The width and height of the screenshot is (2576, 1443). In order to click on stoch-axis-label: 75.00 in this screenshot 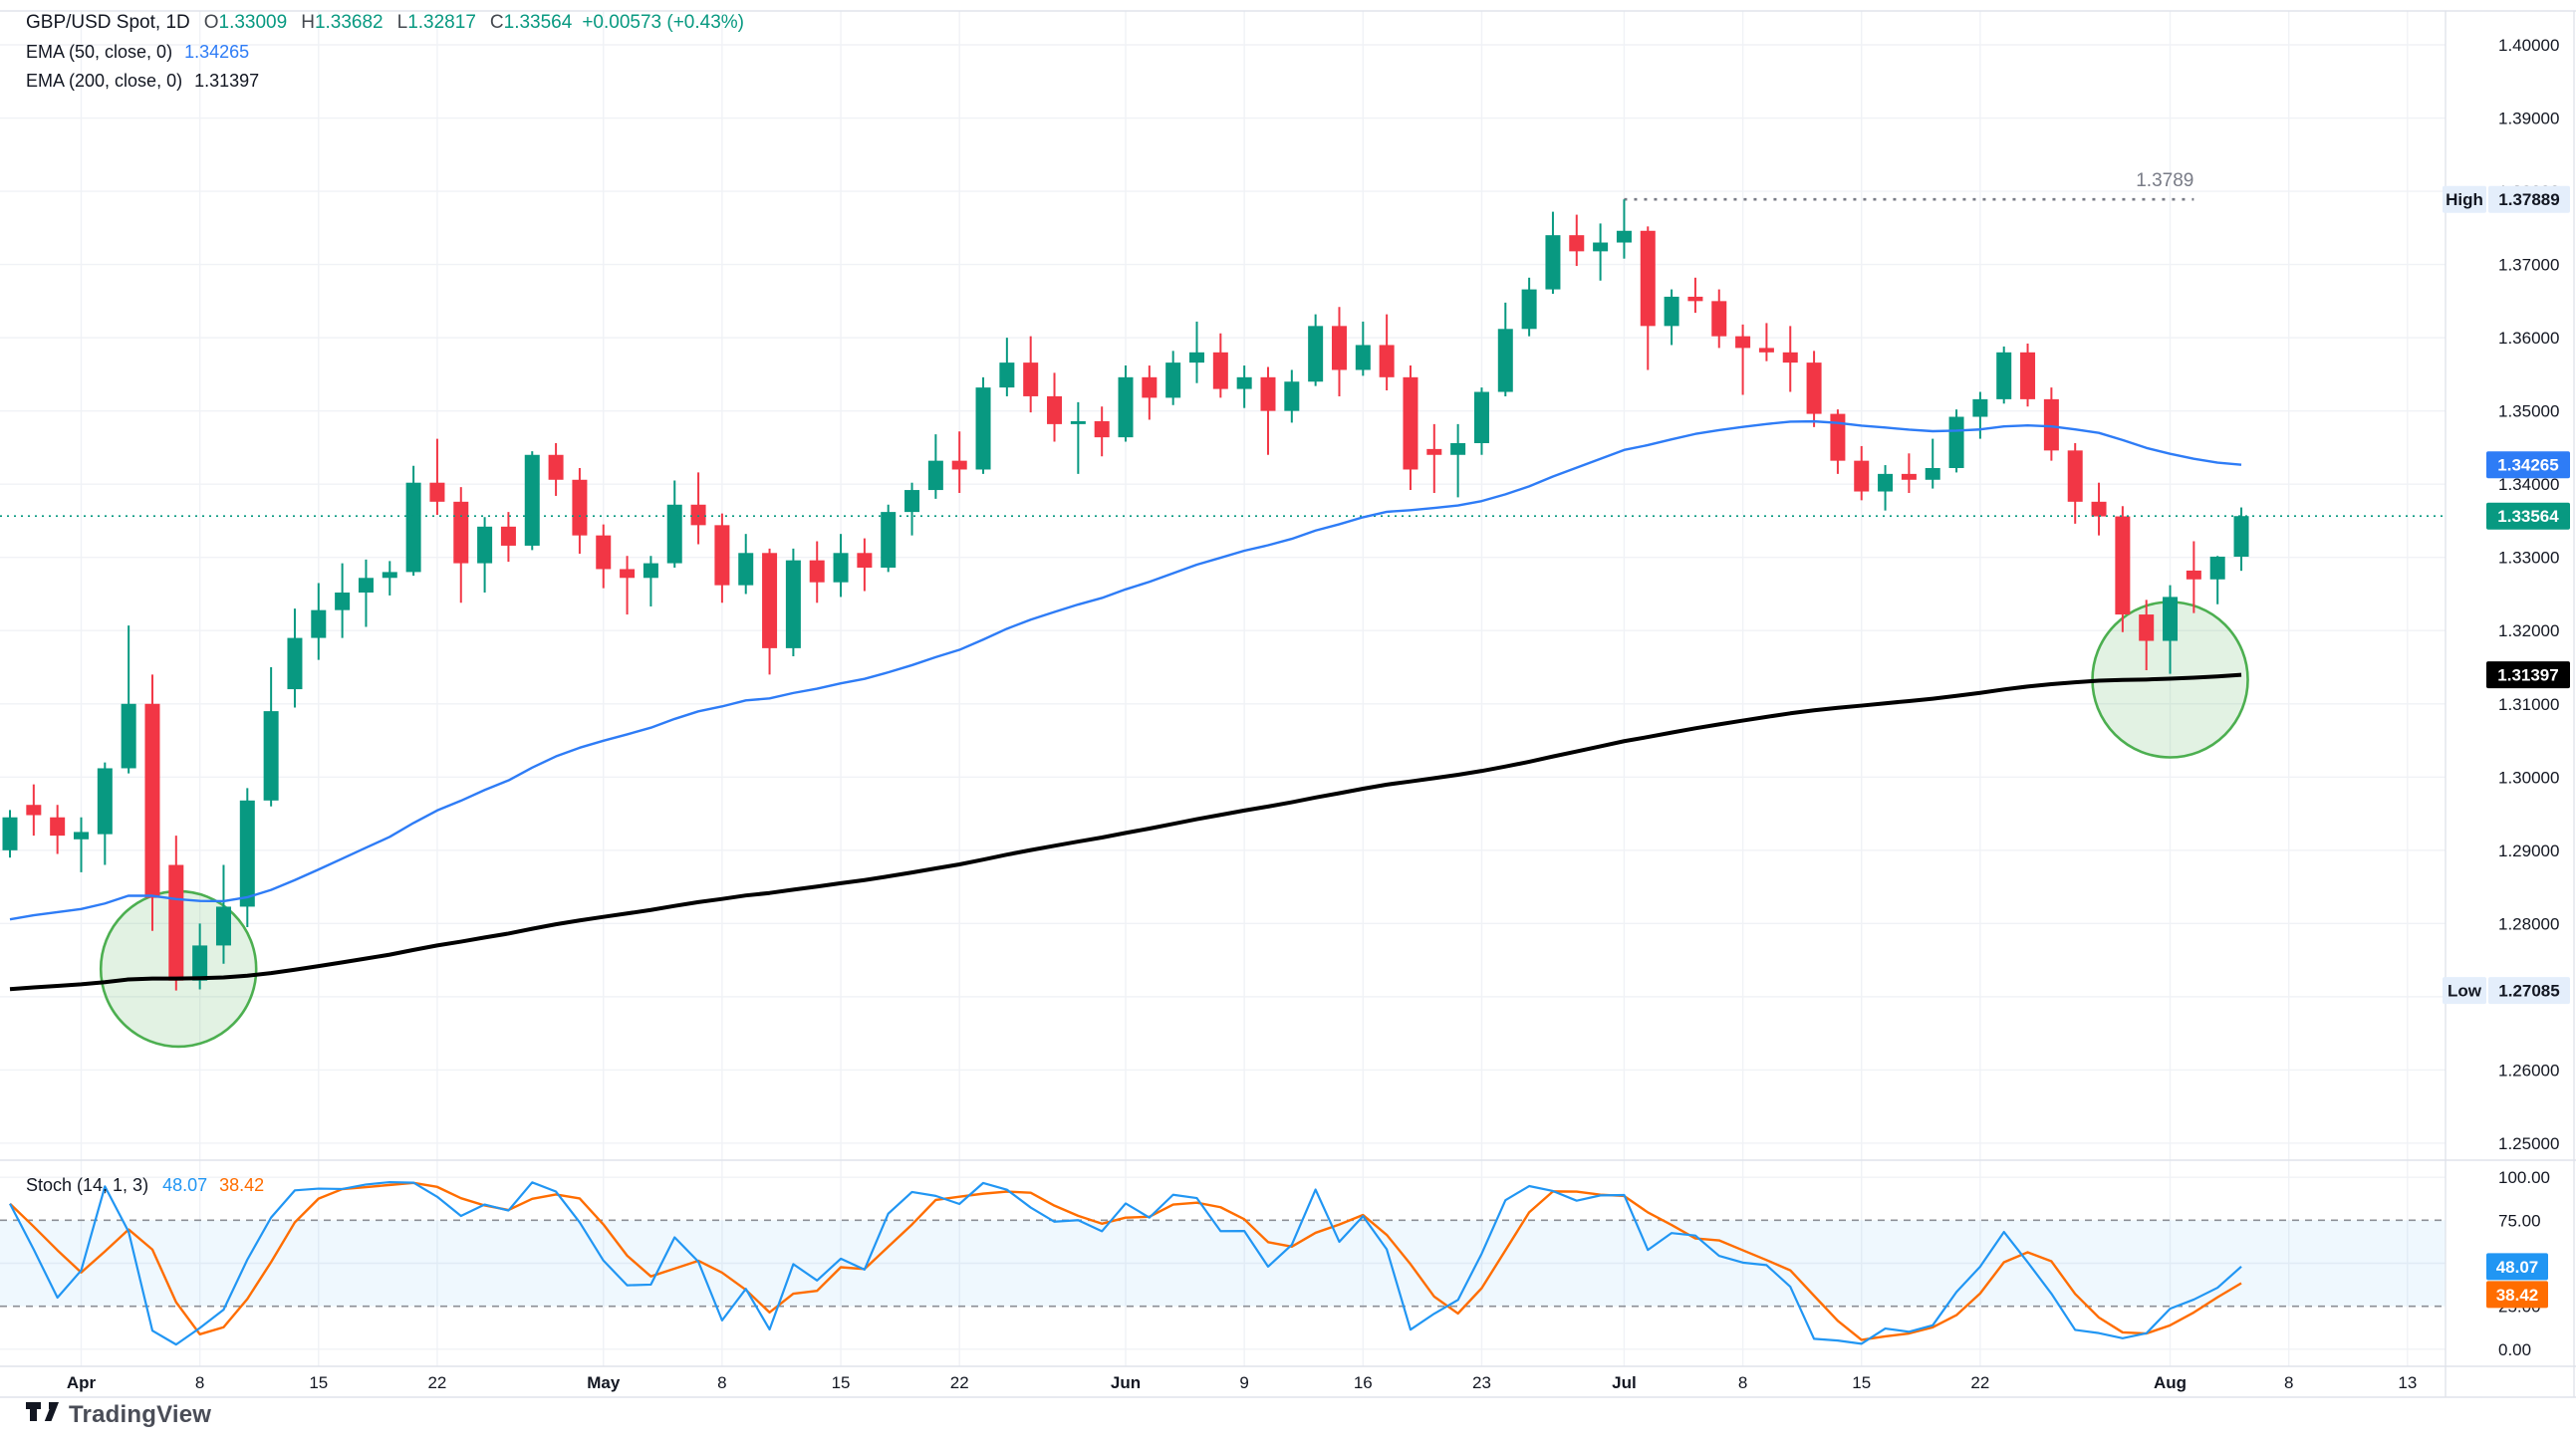, I will do `click(2519, 1220)`.